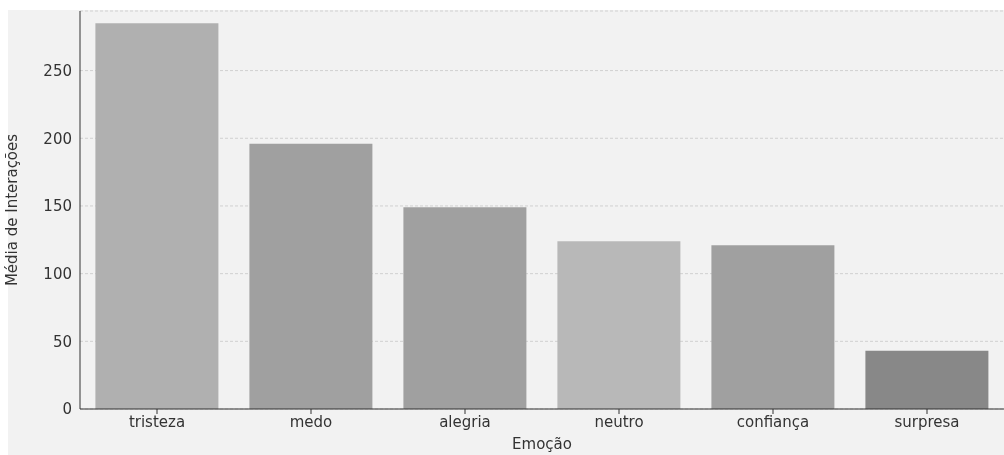  I want to click on x-tick-label: surpresa, so click(927, 421).